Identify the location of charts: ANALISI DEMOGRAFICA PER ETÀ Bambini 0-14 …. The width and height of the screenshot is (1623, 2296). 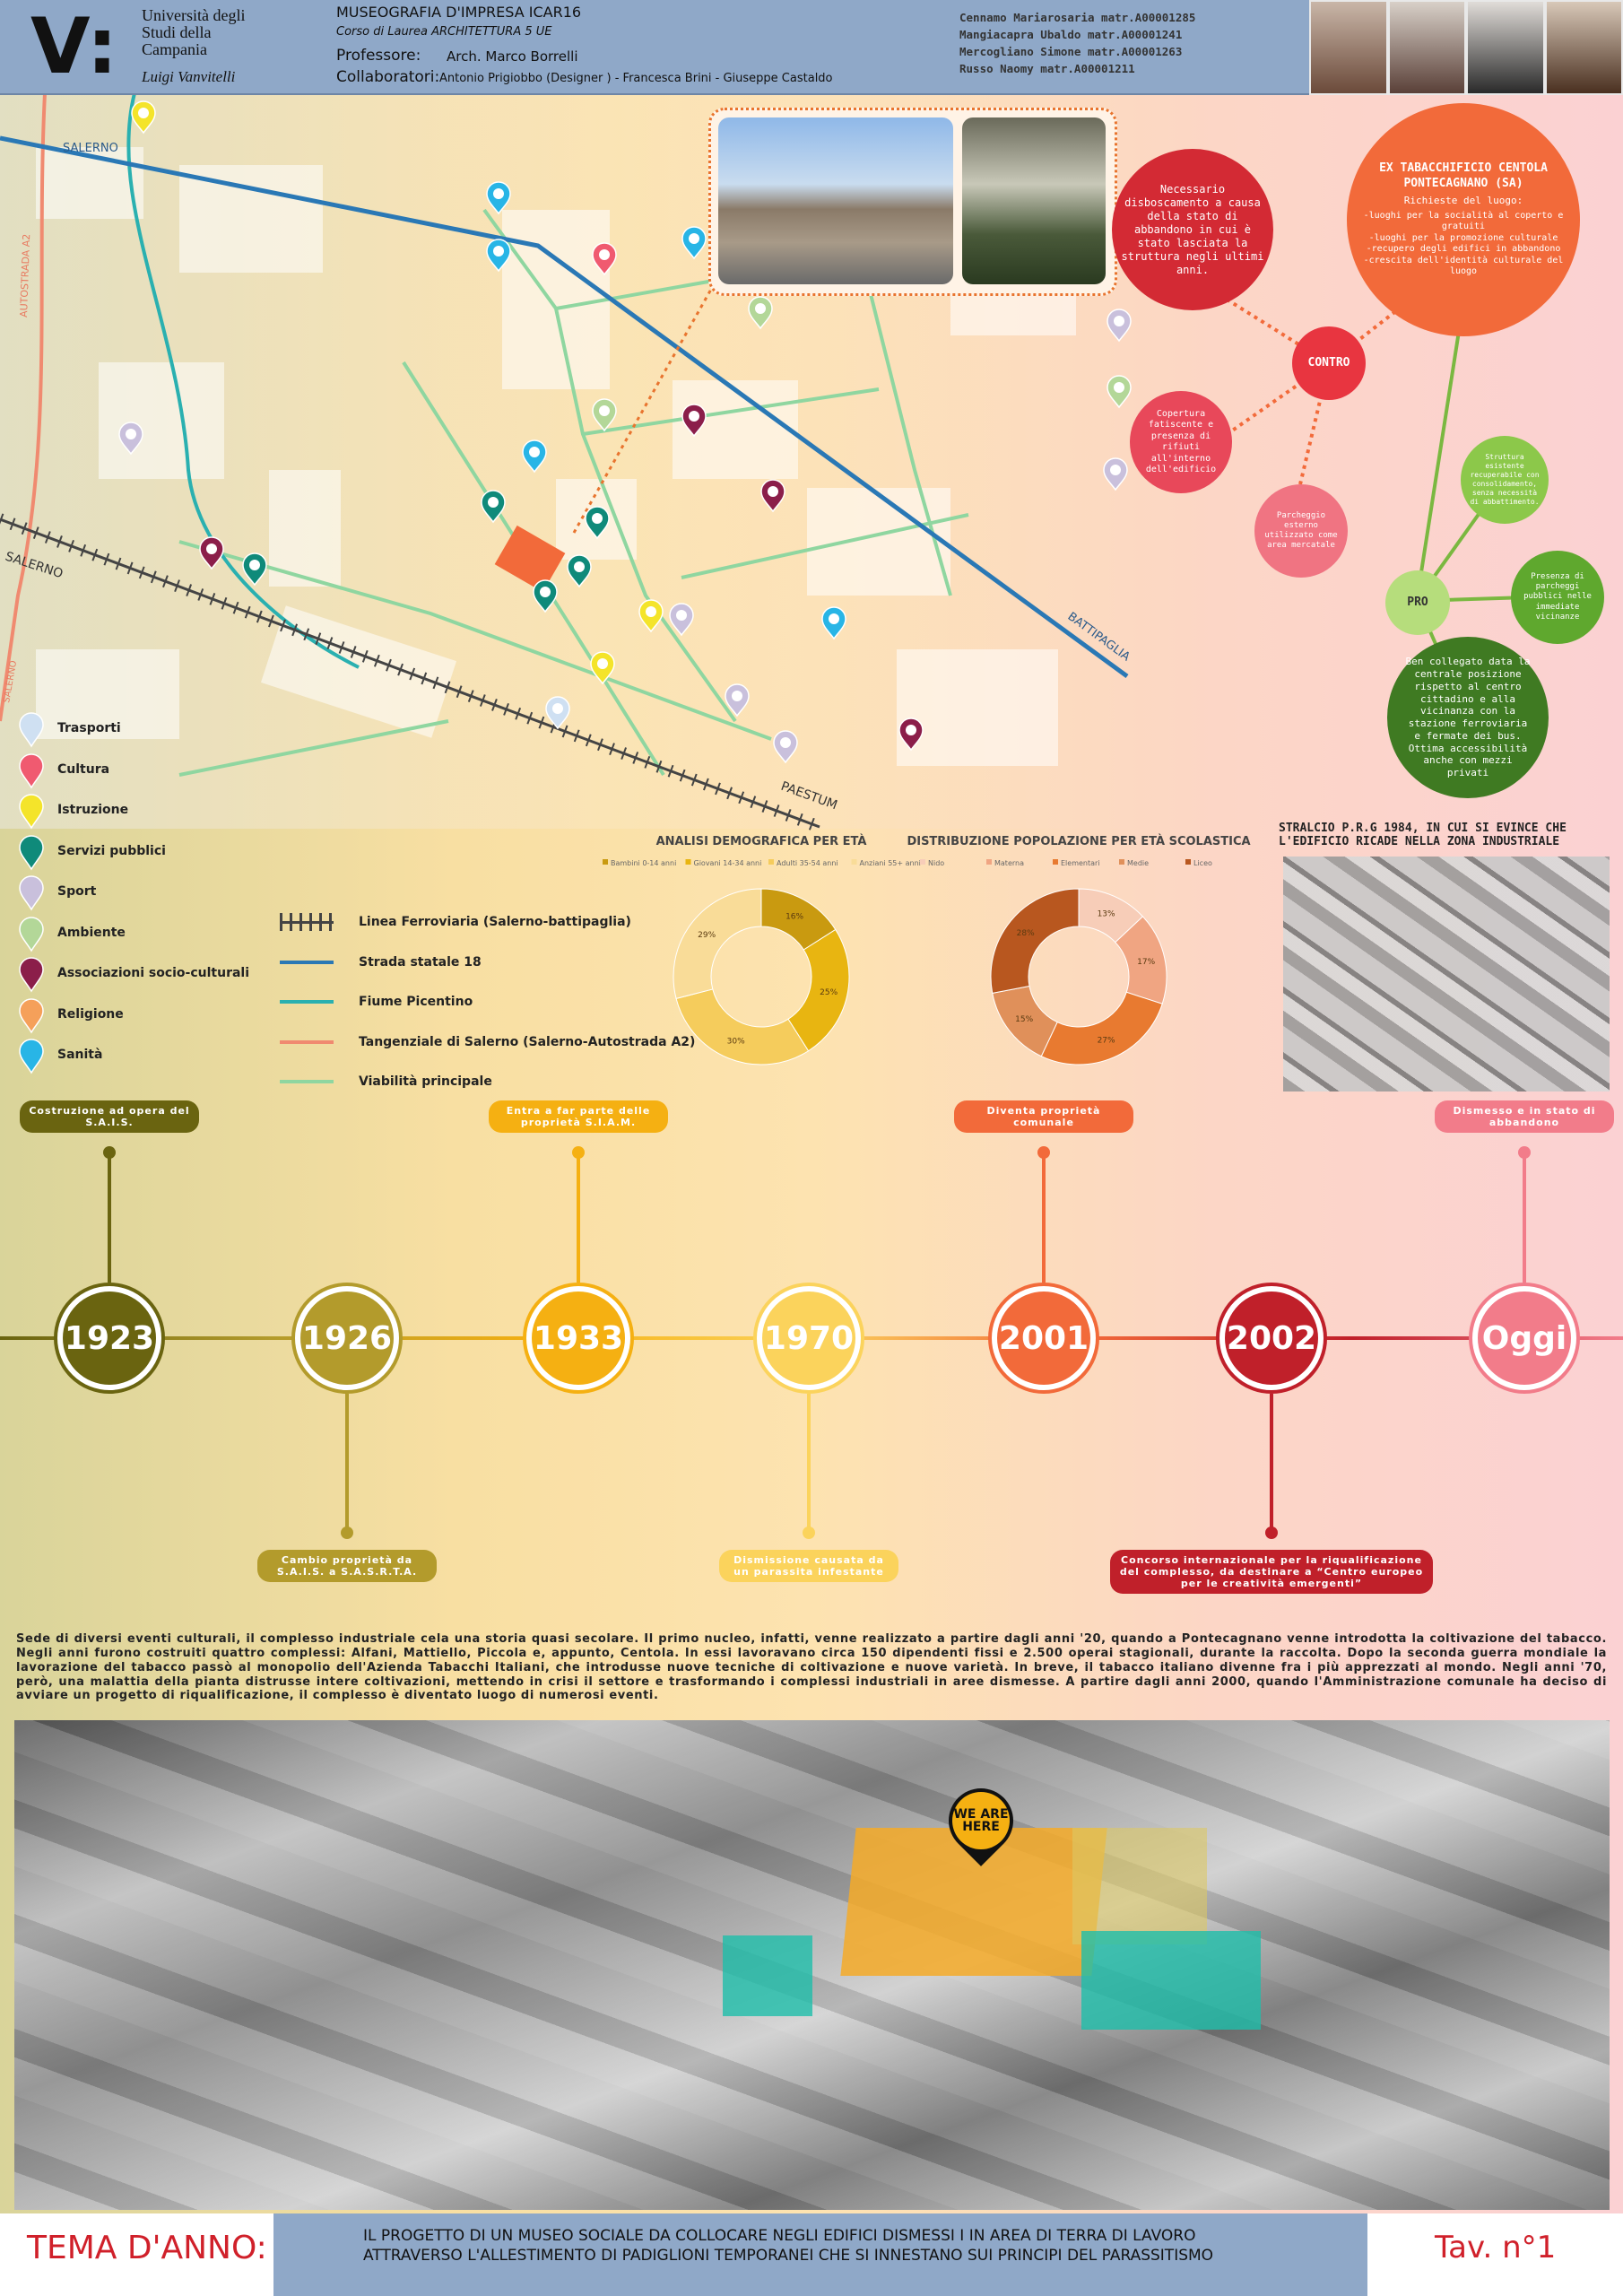
(927, 949).